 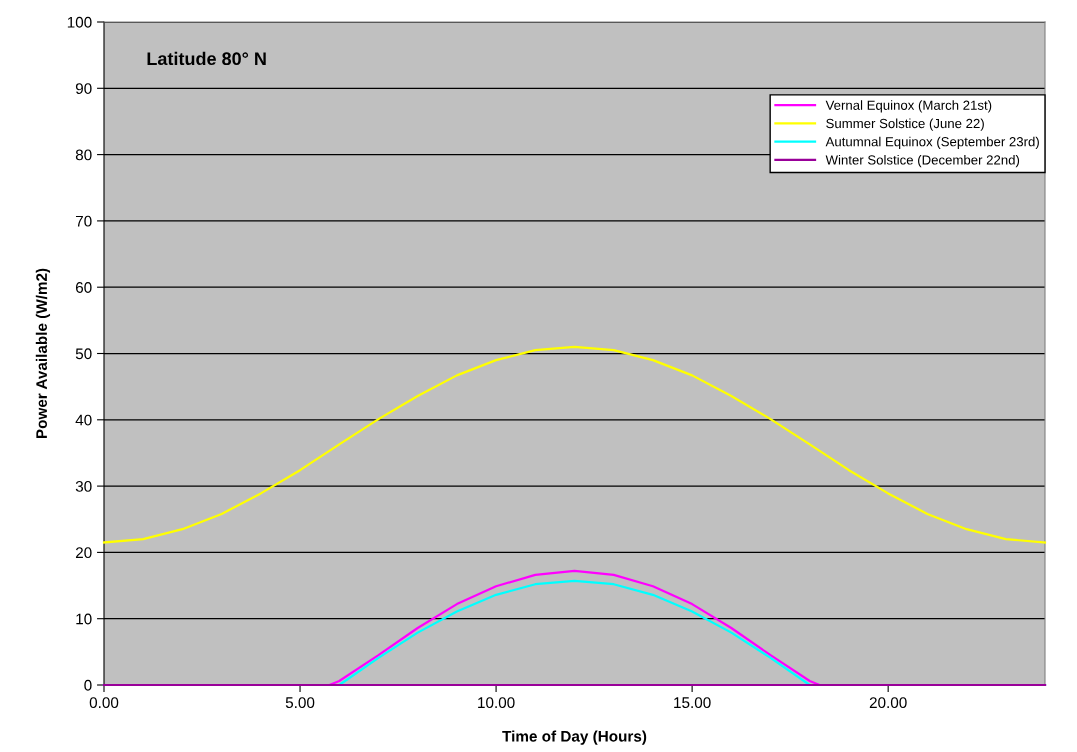 I want to click on y-tick-label: 0, so click(x=88, y=685).